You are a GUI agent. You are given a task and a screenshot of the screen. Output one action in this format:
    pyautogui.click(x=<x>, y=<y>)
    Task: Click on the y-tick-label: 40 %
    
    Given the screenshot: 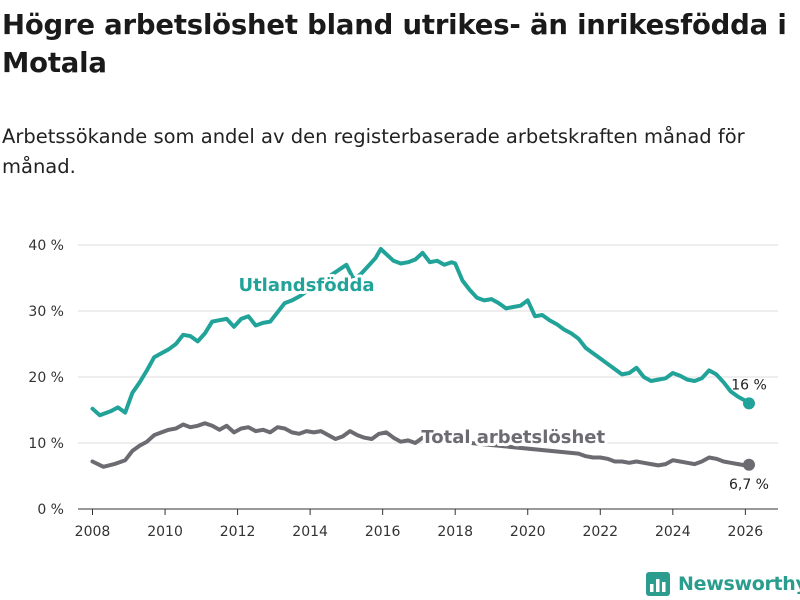 What is the action you would take?
    pyautogui.click(x=46, y=246)
    